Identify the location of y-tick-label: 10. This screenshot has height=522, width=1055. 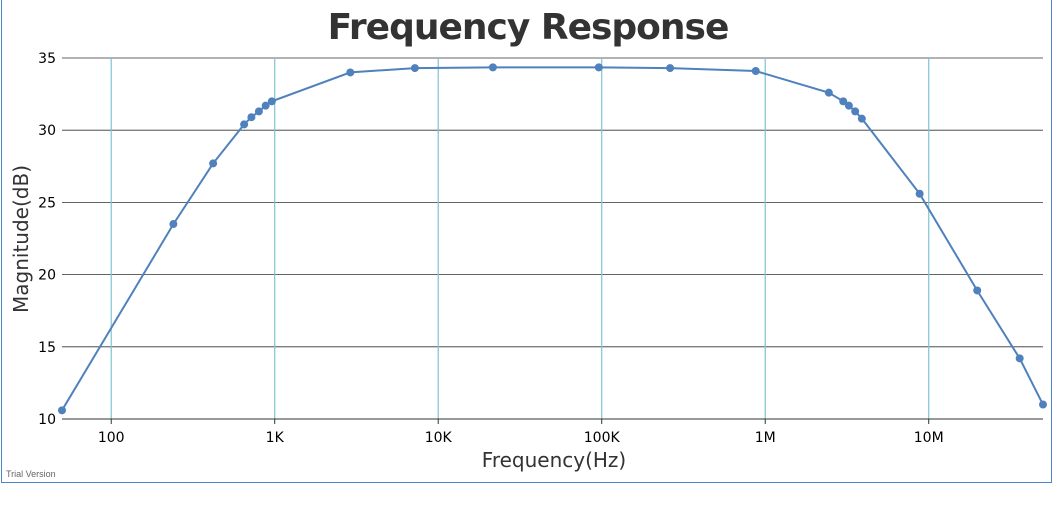
(47, 420).